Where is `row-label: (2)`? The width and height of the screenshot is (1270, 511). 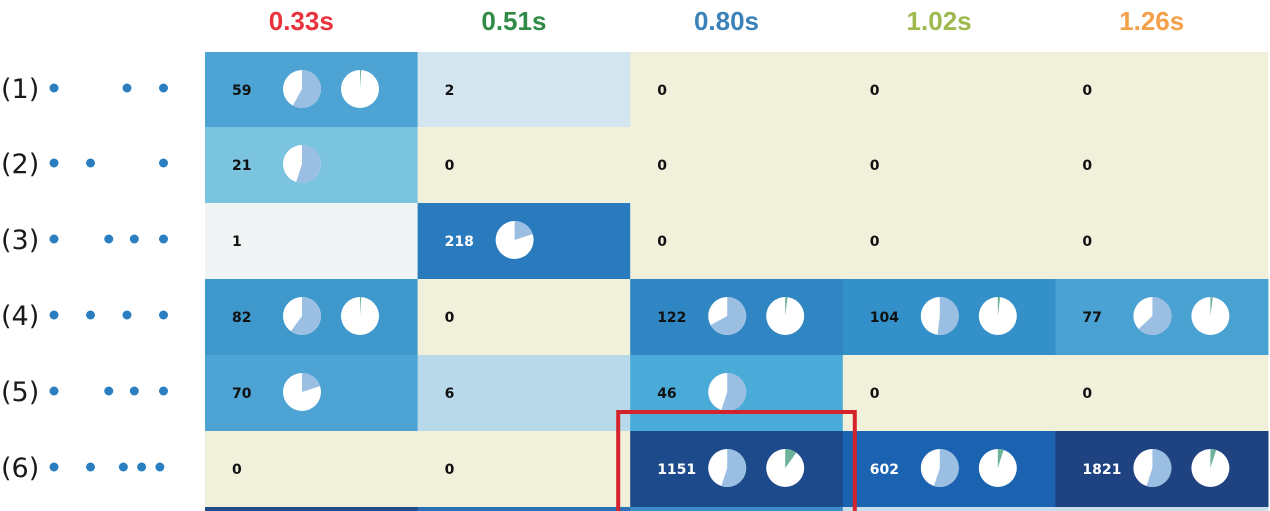 row-label: (2) is located at coordinates (20, 164).